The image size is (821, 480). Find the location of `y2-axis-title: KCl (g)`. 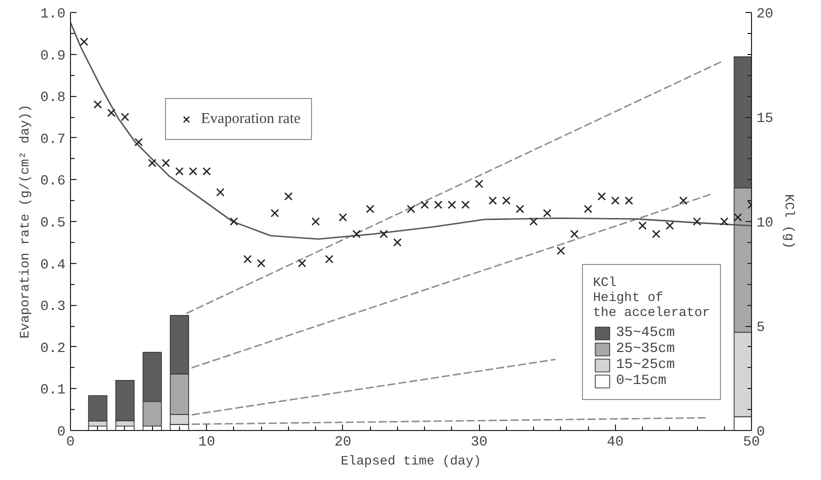

y2-axis-title: KCl (g) is located at coordinates (788, 221).